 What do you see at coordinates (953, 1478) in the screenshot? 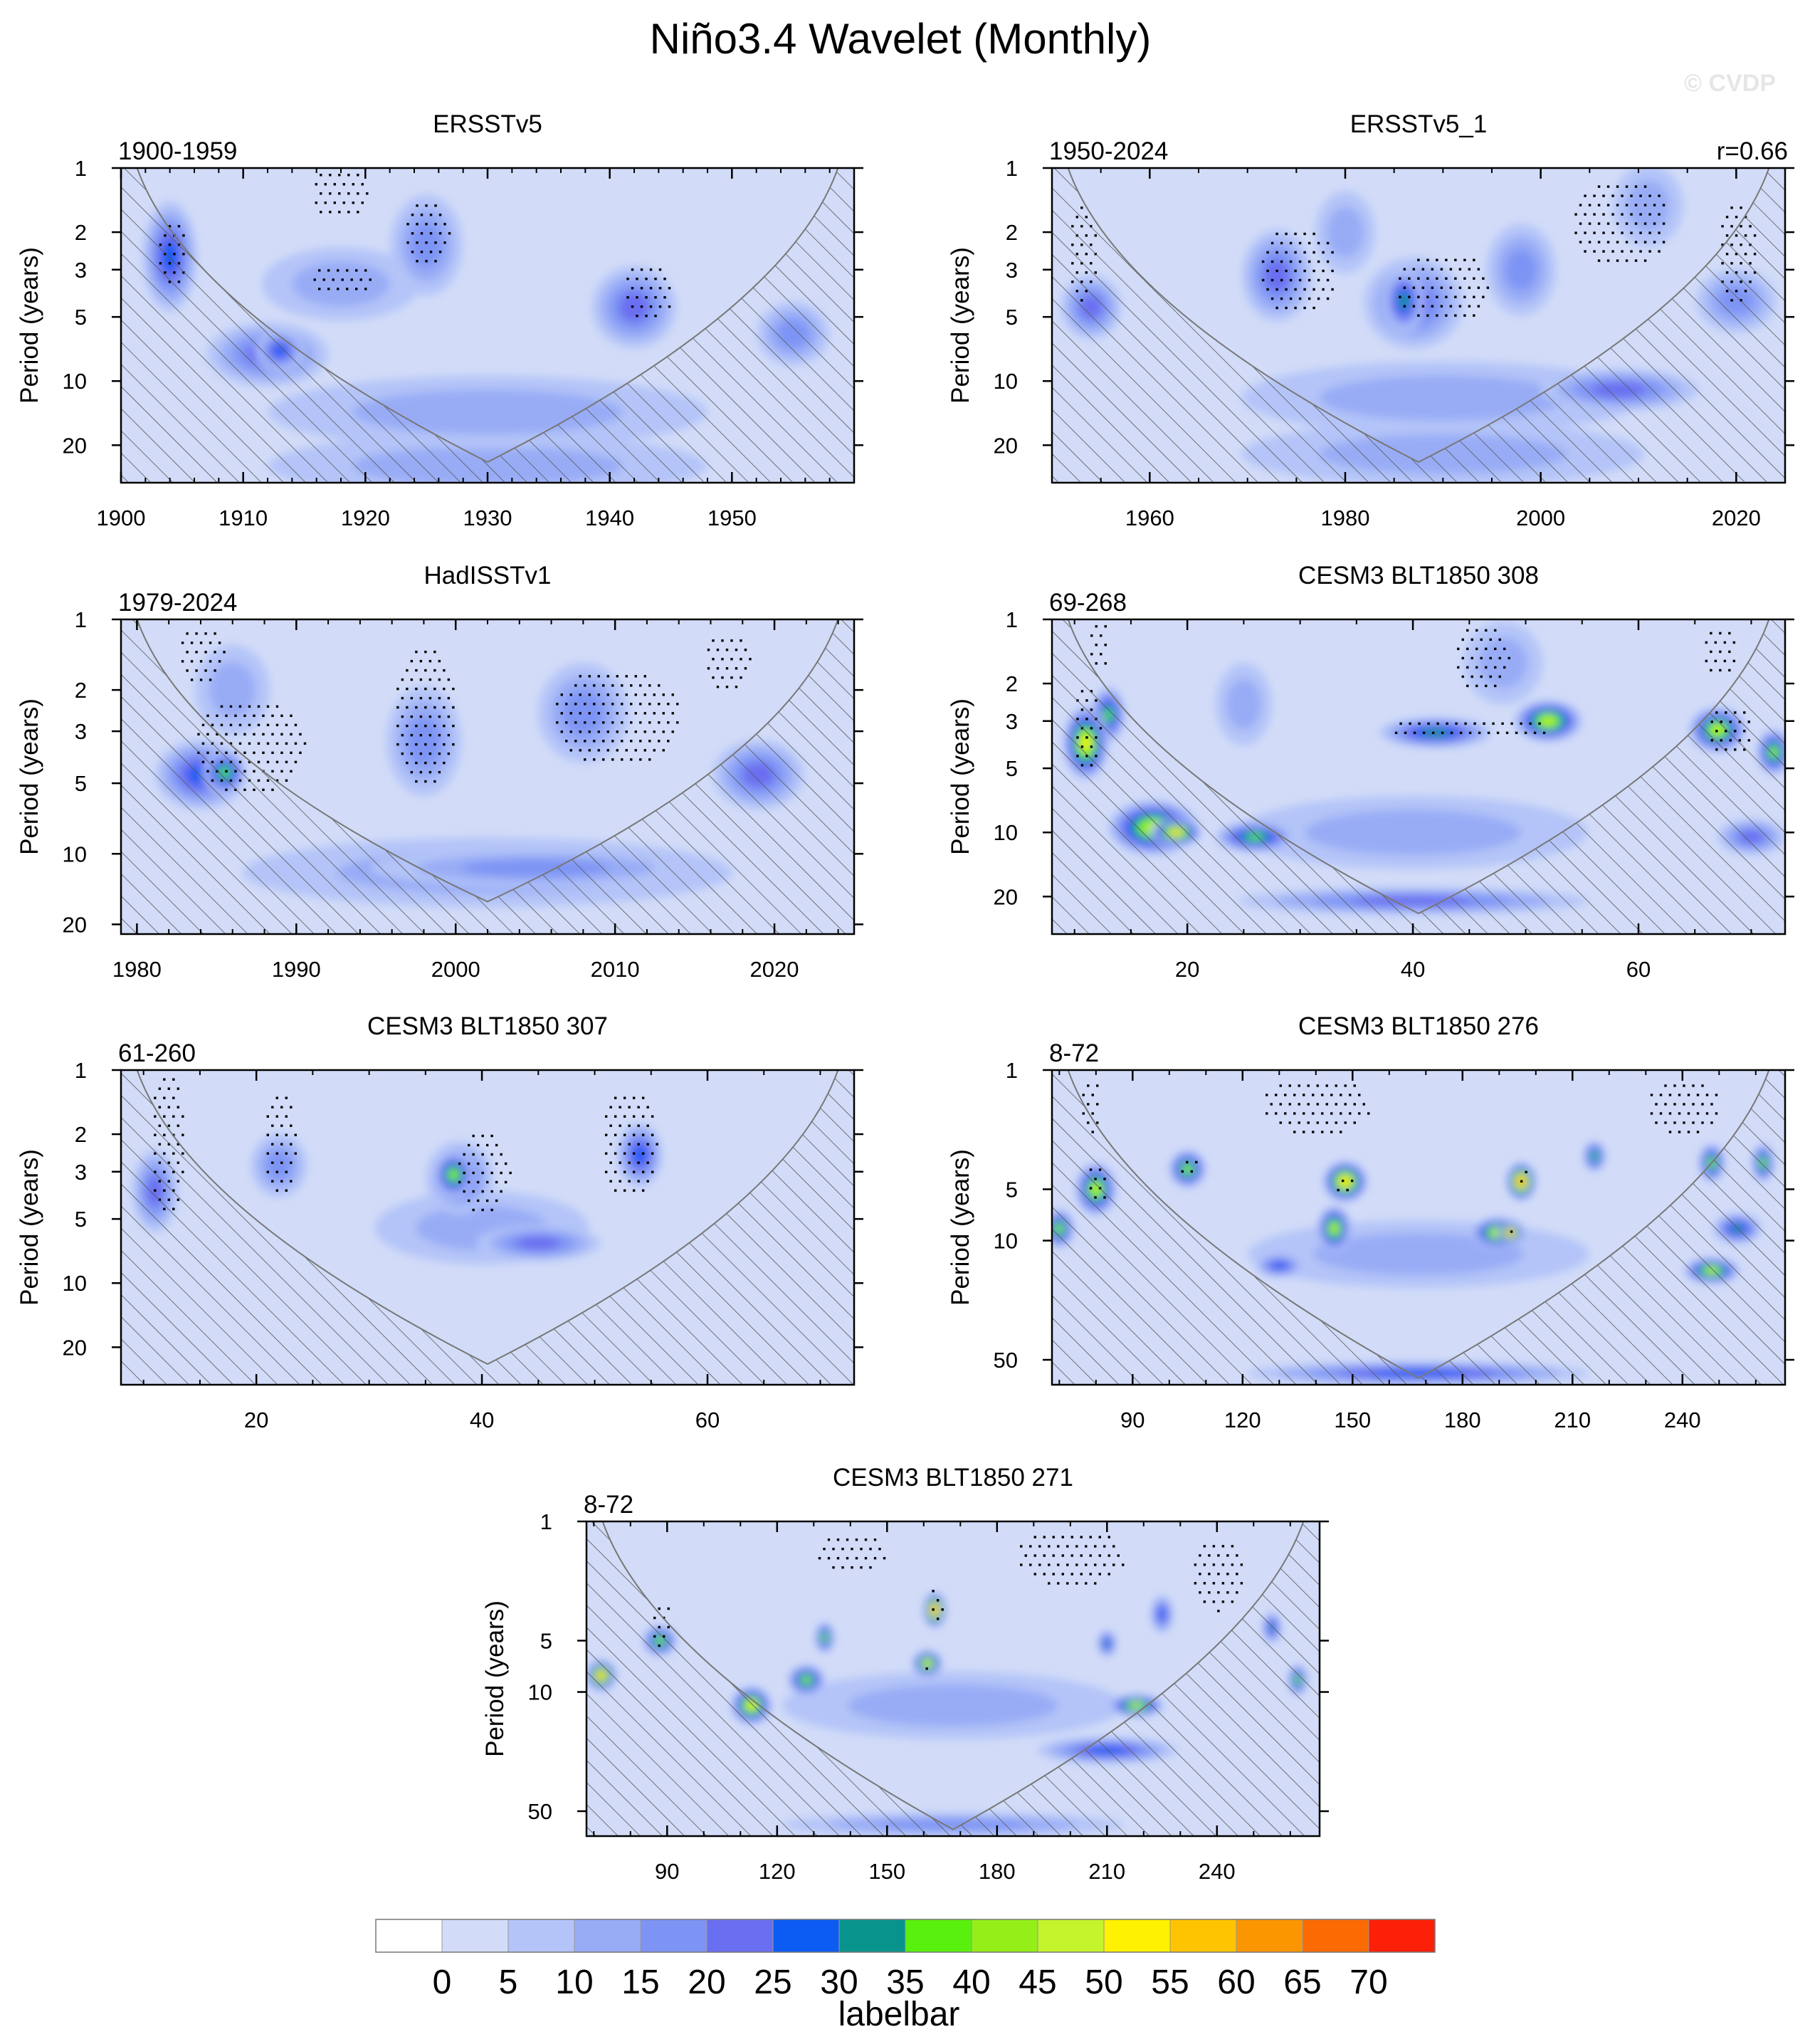
I see `panel-title: CESM3 BLT1850 271` at bounding box center [953, 1478].